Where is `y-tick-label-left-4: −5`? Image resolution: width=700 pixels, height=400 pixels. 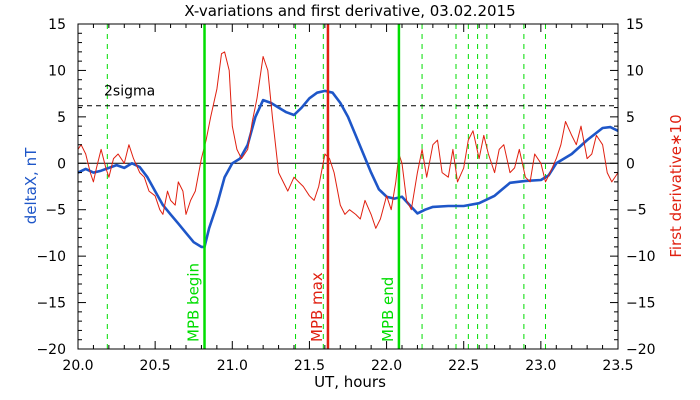
y-tick-label-left-4: −5 is located at coordinates (55, 211).